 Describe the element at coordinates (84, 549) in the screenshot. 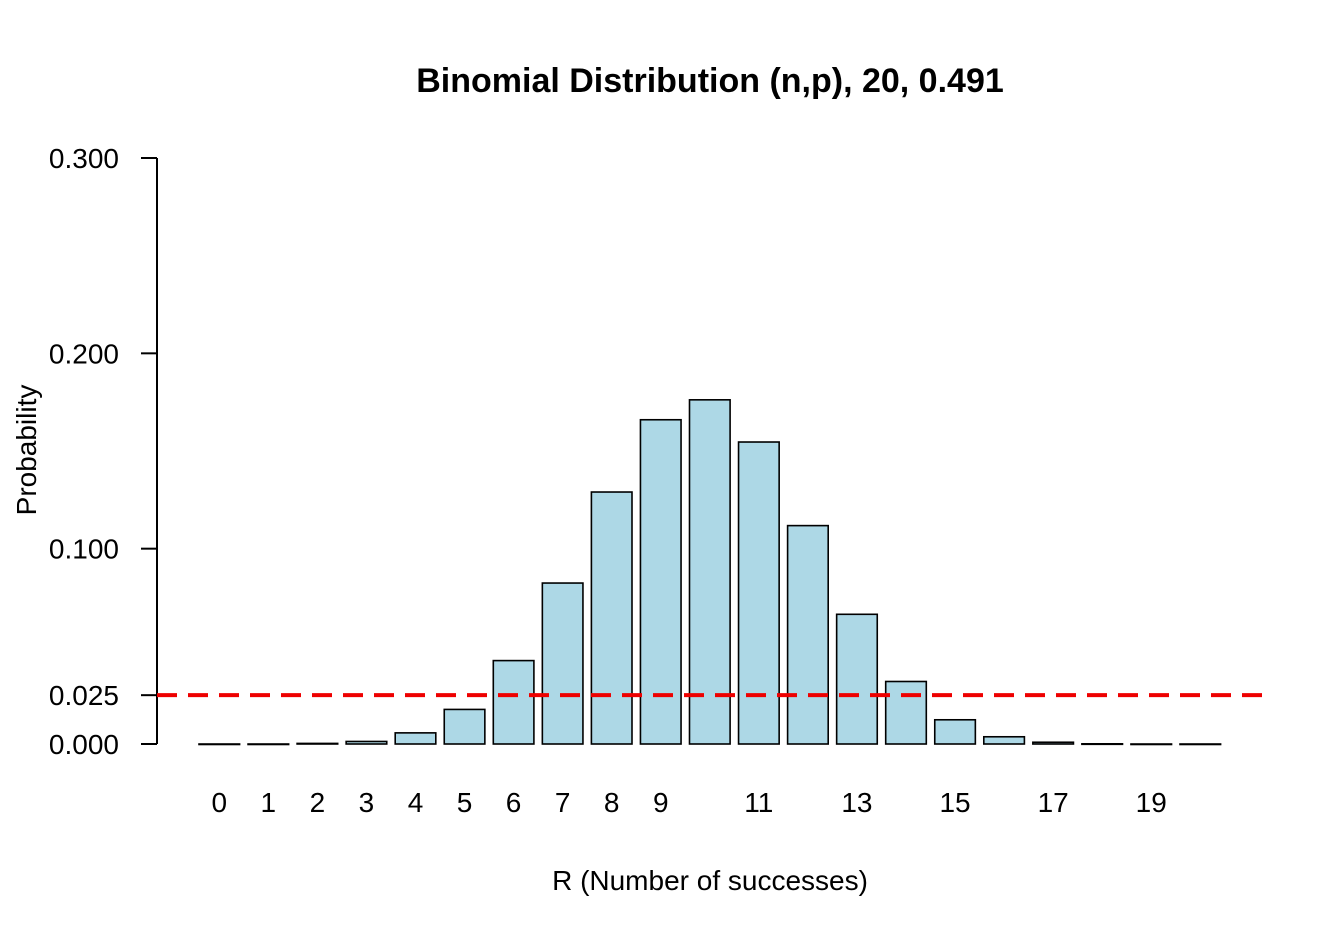

I see `y-tick-label: 0.100` at that location.